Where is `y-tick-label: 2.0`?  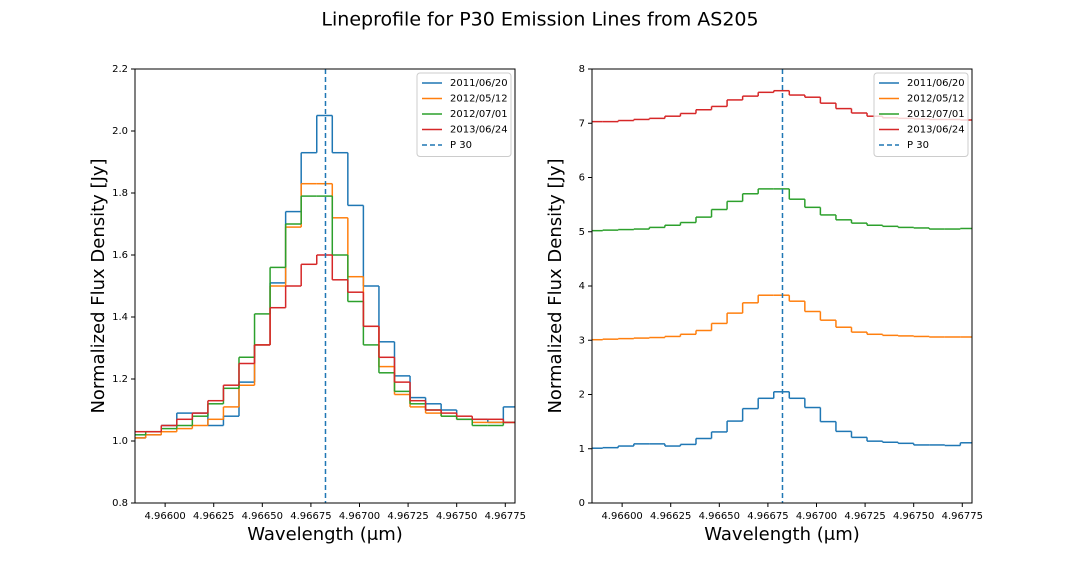 y-tick-label: 2.0 is located at coordinates (120, 131).